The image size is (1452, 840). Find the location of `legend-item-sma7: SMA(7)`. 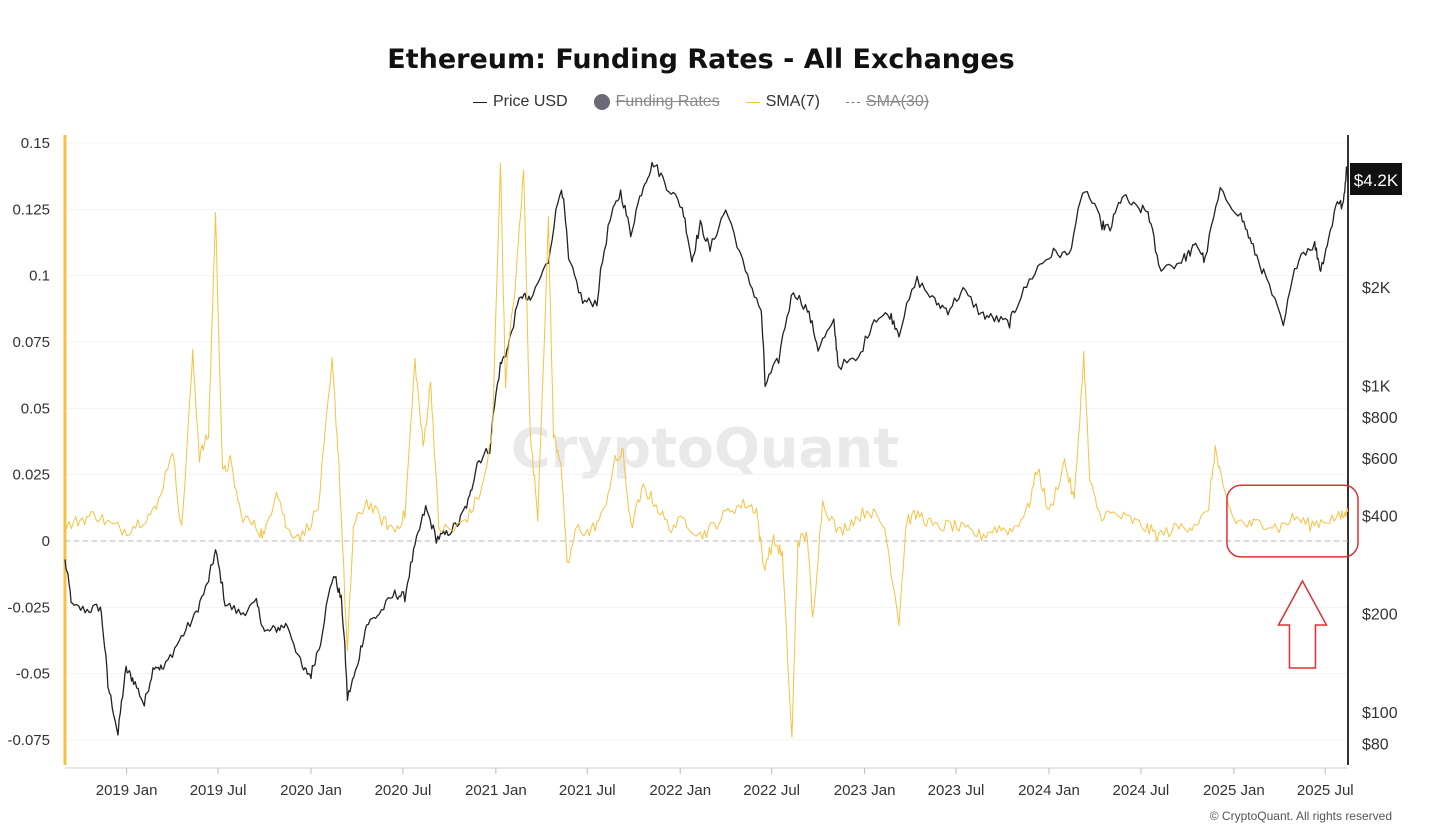

legend-item-sma7: SMA(7) is located at coordinates (782, 102).